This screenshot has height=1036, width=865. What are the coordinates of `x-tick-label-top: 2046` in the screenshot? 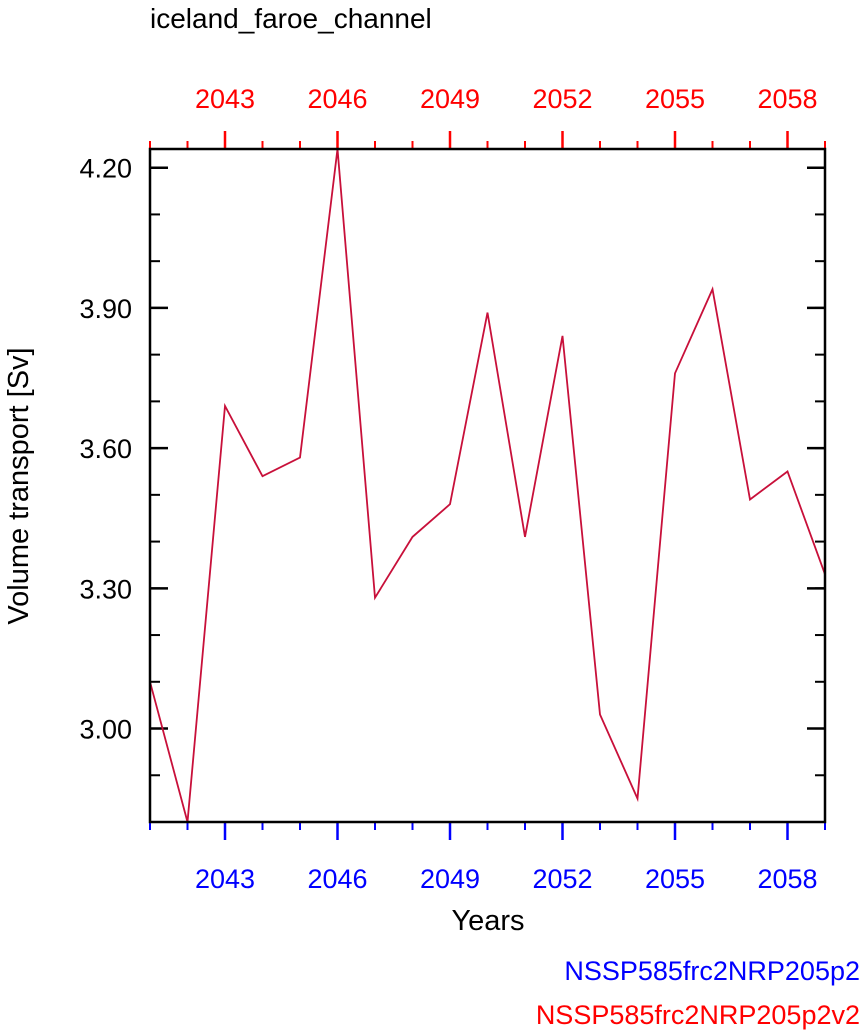 It's located at (337, 99).